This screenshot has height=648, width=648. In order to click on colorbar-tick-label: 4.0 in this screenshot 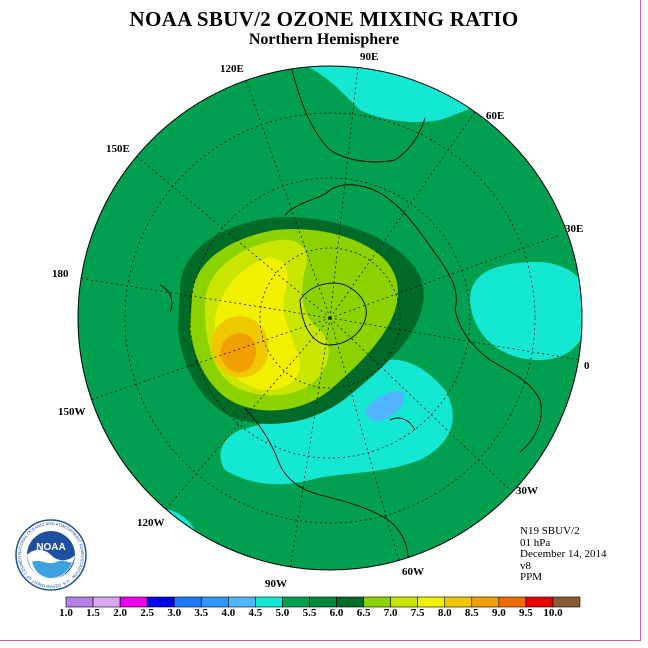, I will do `click(228, 613)`.